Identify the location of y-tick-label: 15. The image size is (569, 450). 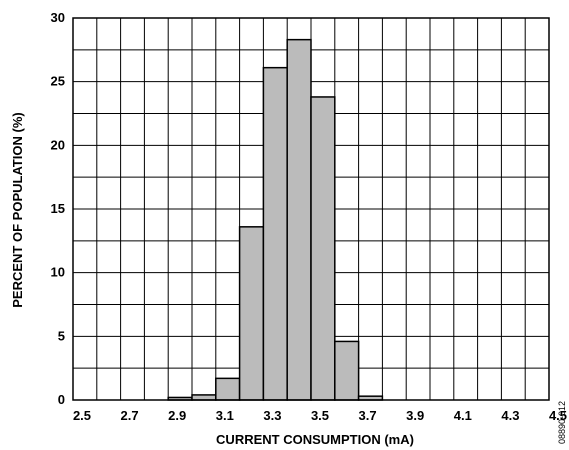
(58, 208).